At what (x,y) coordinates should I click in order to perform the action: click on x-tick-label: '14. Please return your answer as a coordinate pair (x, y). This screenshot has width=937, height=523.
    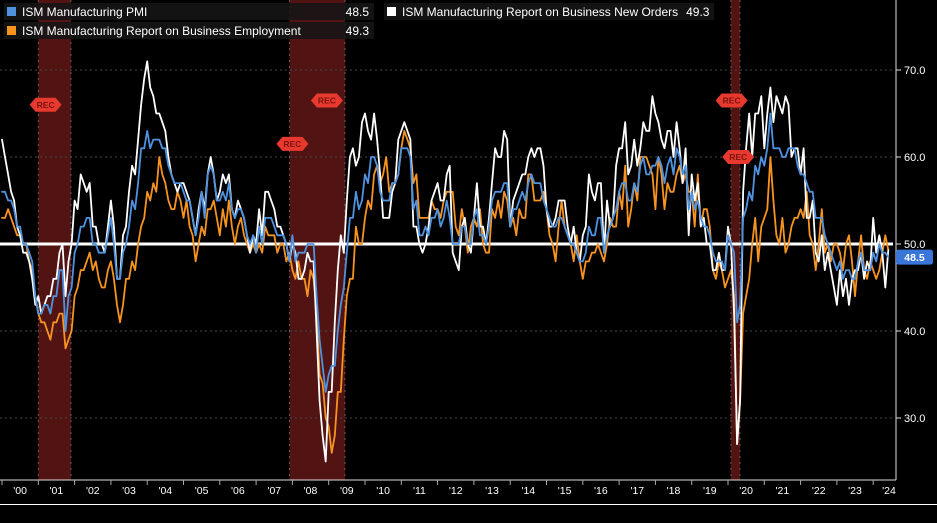
    Looking at the image, I should click on (528, 491).